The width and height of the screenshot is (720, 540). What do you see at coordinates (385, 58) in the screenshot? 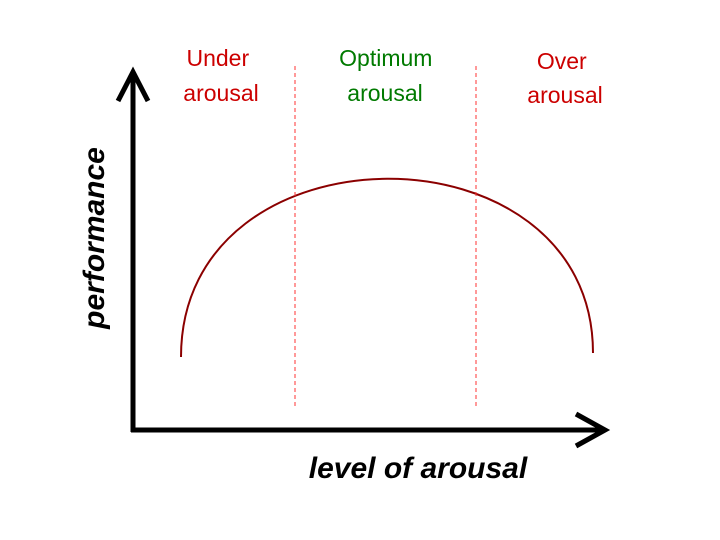
I see `zone-label-optimum-line1: Optimum` at bounding box center [385, 58].